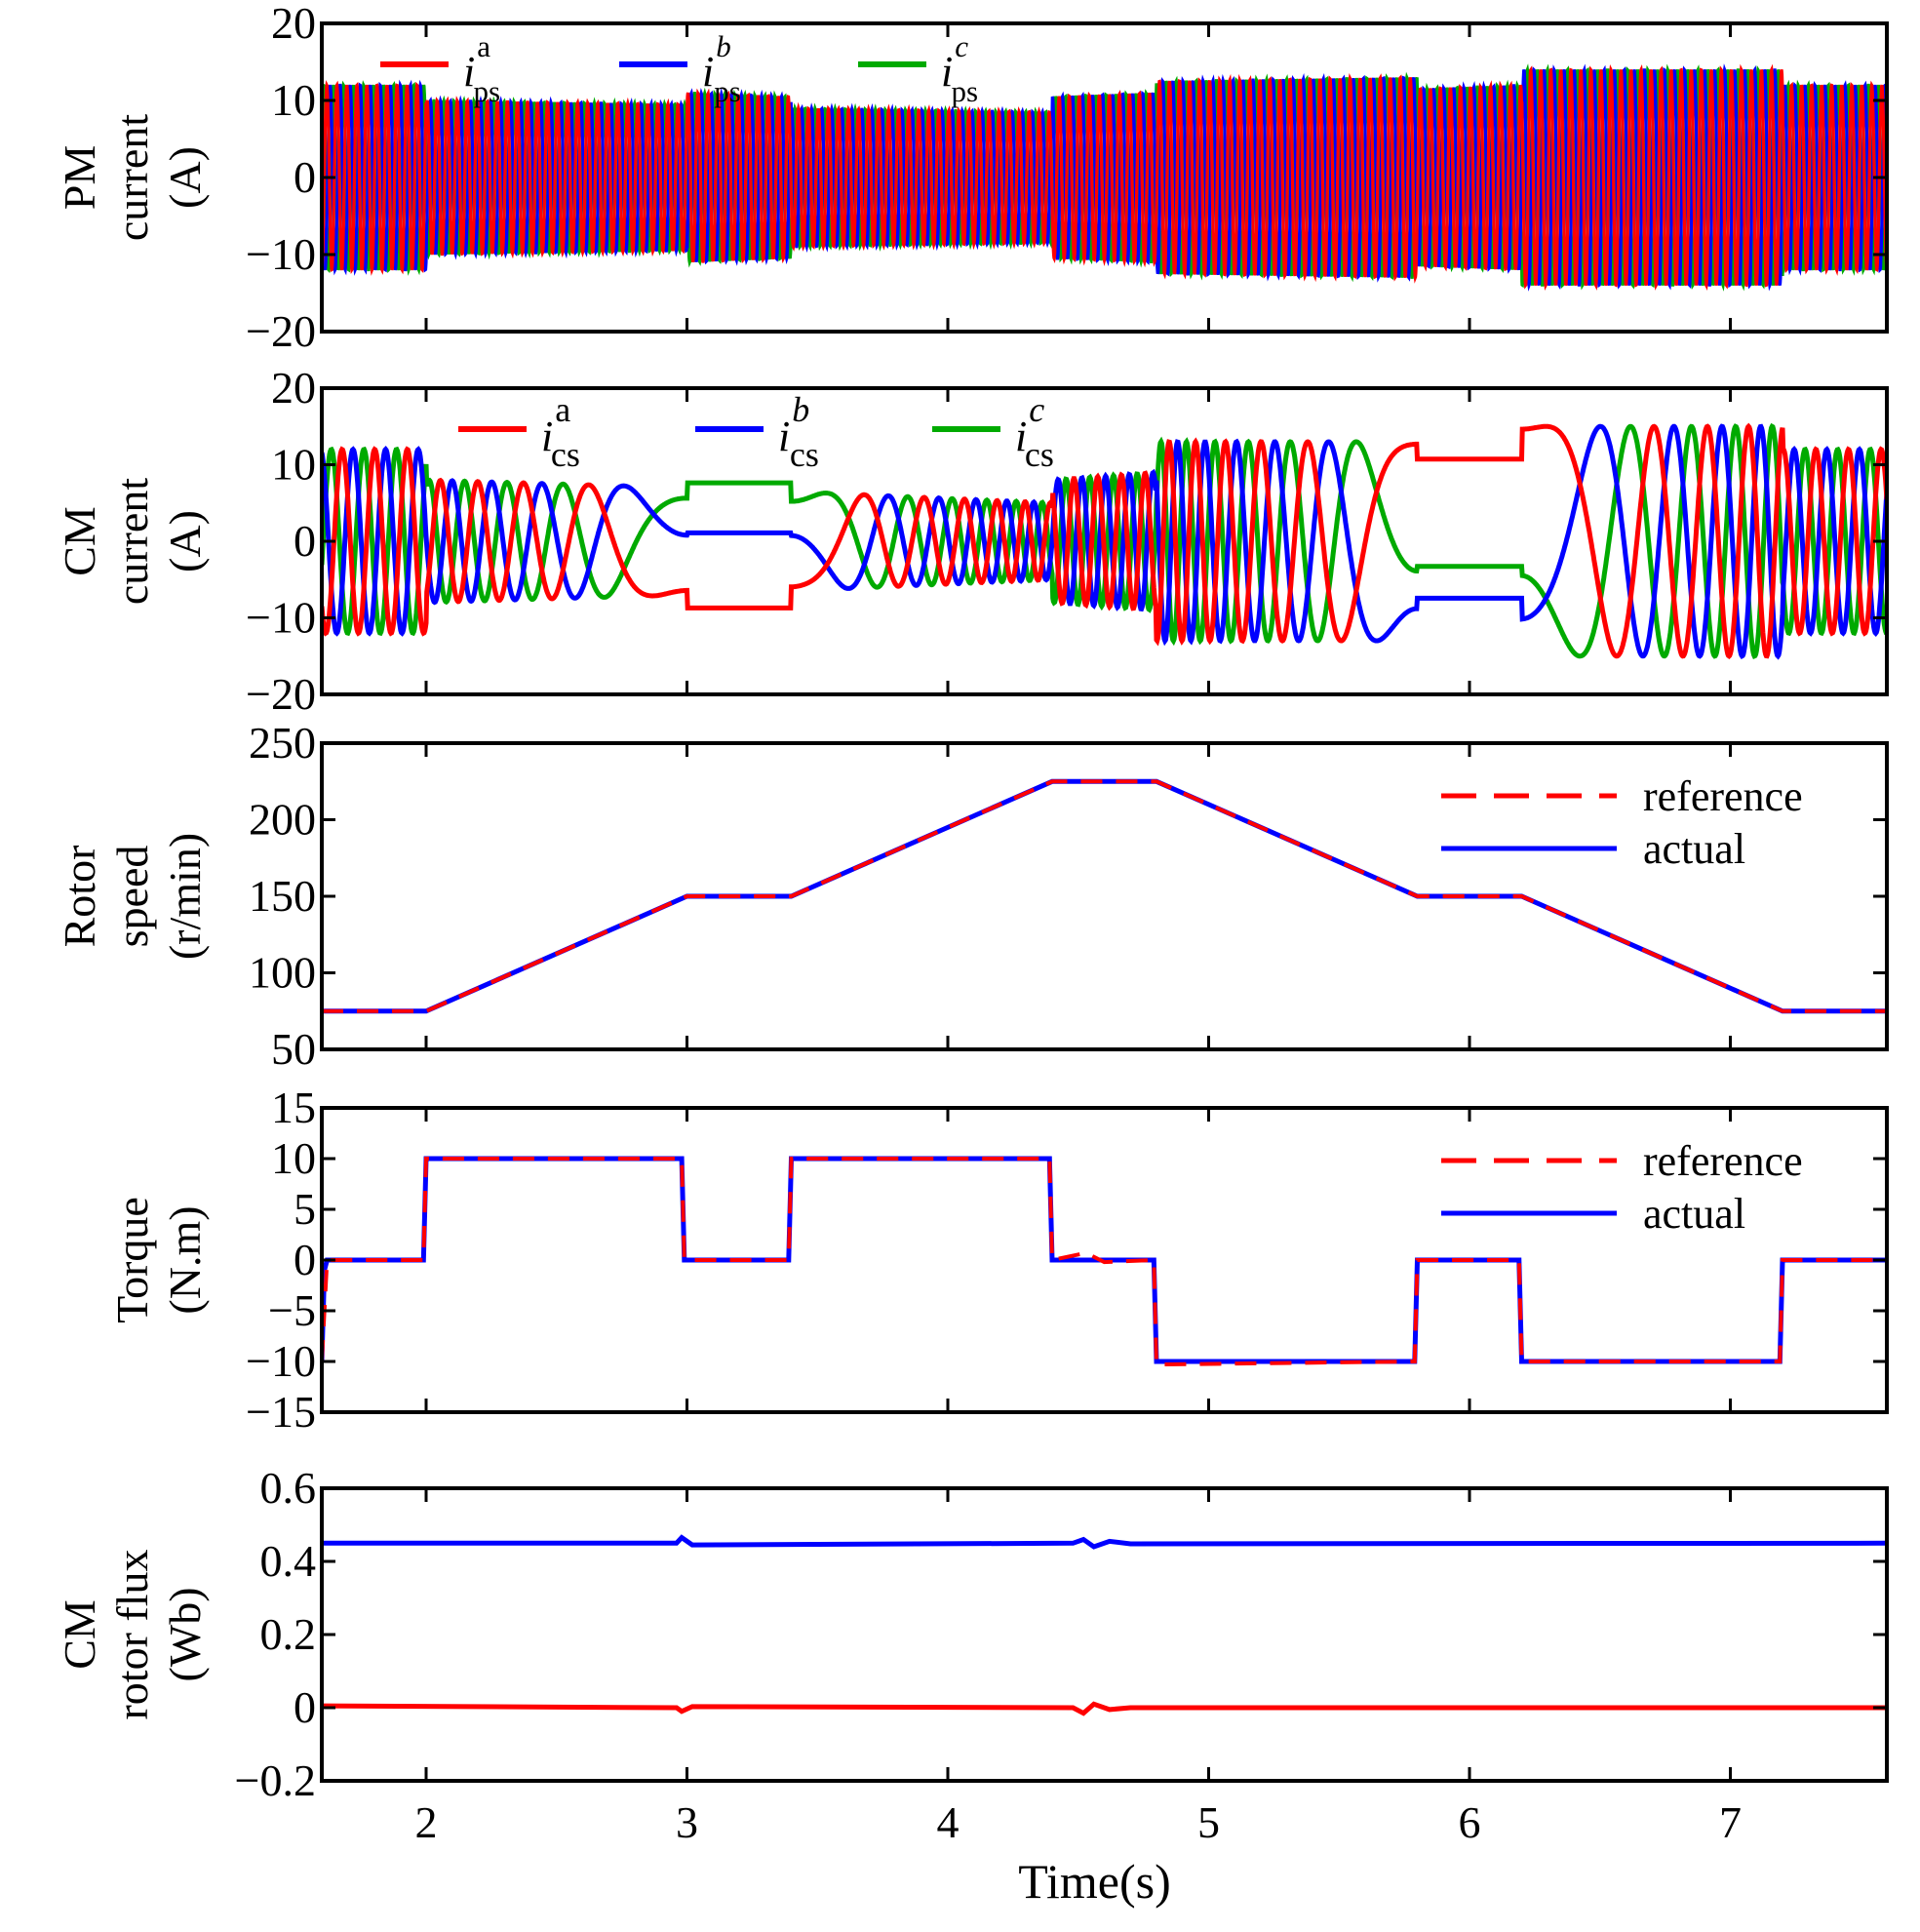 Image resolution: width=1920 pixels, height=1932 pixels. I want to click on y-axis-label-line: Rotor, so click(79, 897).